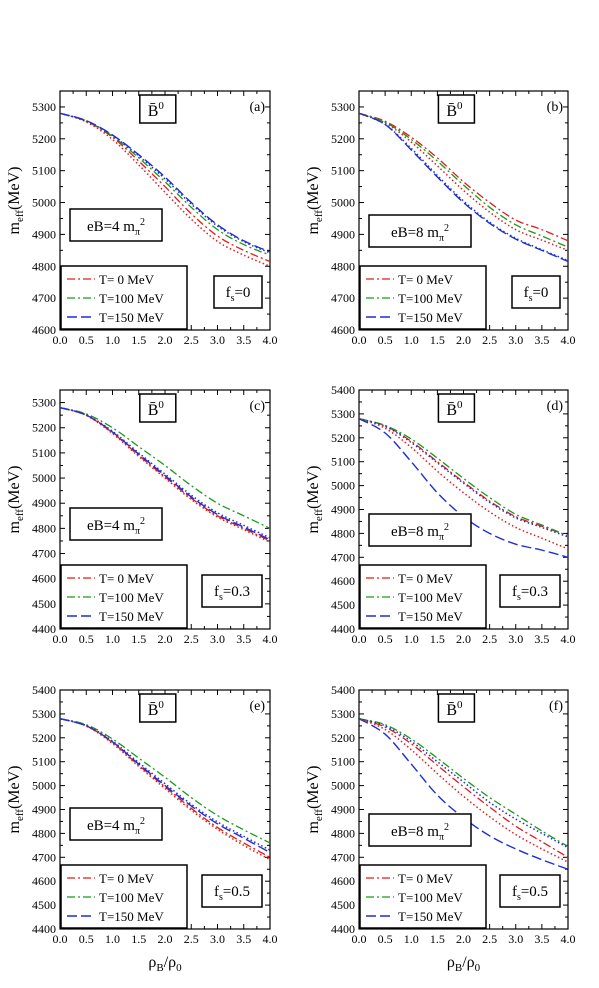 The height and width of the screenshot is (988, 599). I want to click on fs-label-box, so click(530, 891).